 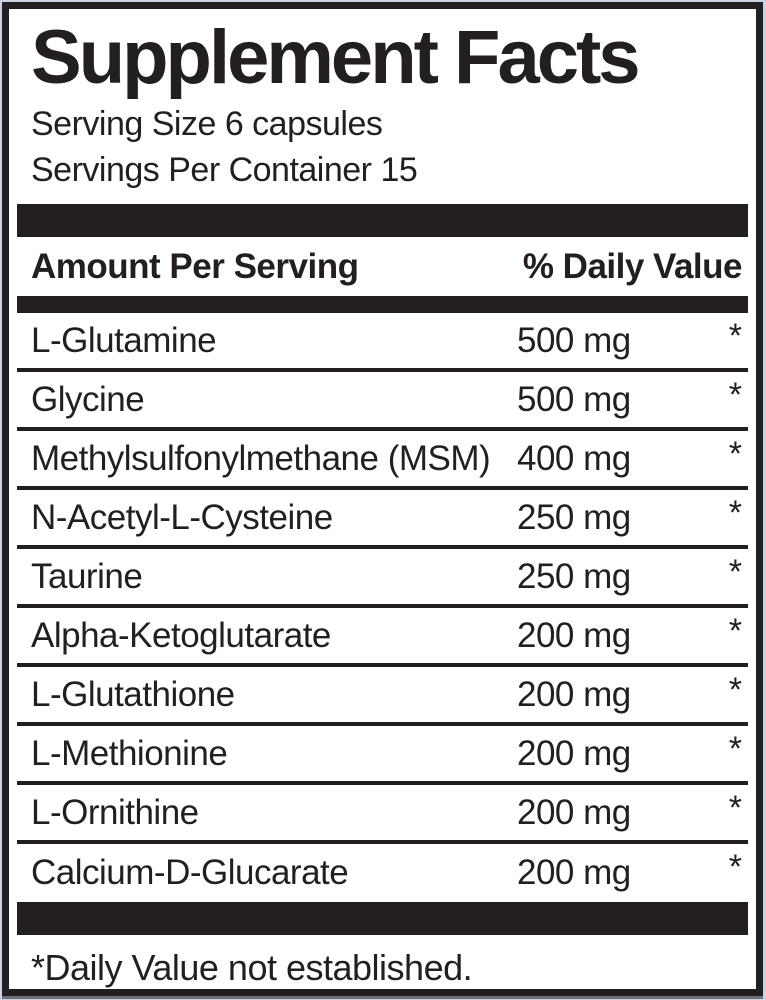 I want to click on servings-per-container-text: Servings Per Container 15, so click(x=224, y=170).